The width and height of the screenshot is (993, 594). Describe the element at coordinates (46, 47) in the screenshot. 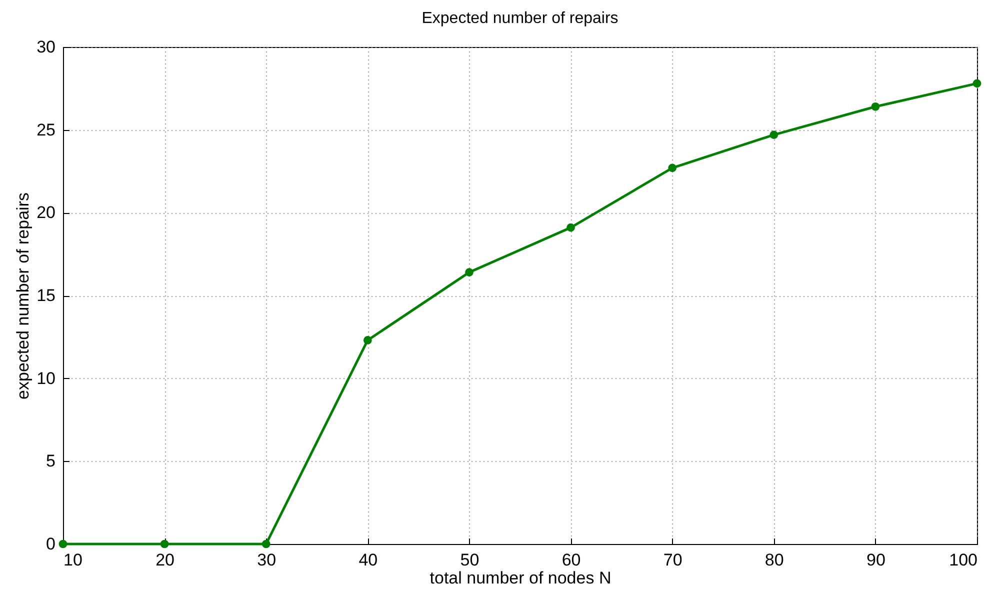

I see `y-tick-label: 30` at that location.